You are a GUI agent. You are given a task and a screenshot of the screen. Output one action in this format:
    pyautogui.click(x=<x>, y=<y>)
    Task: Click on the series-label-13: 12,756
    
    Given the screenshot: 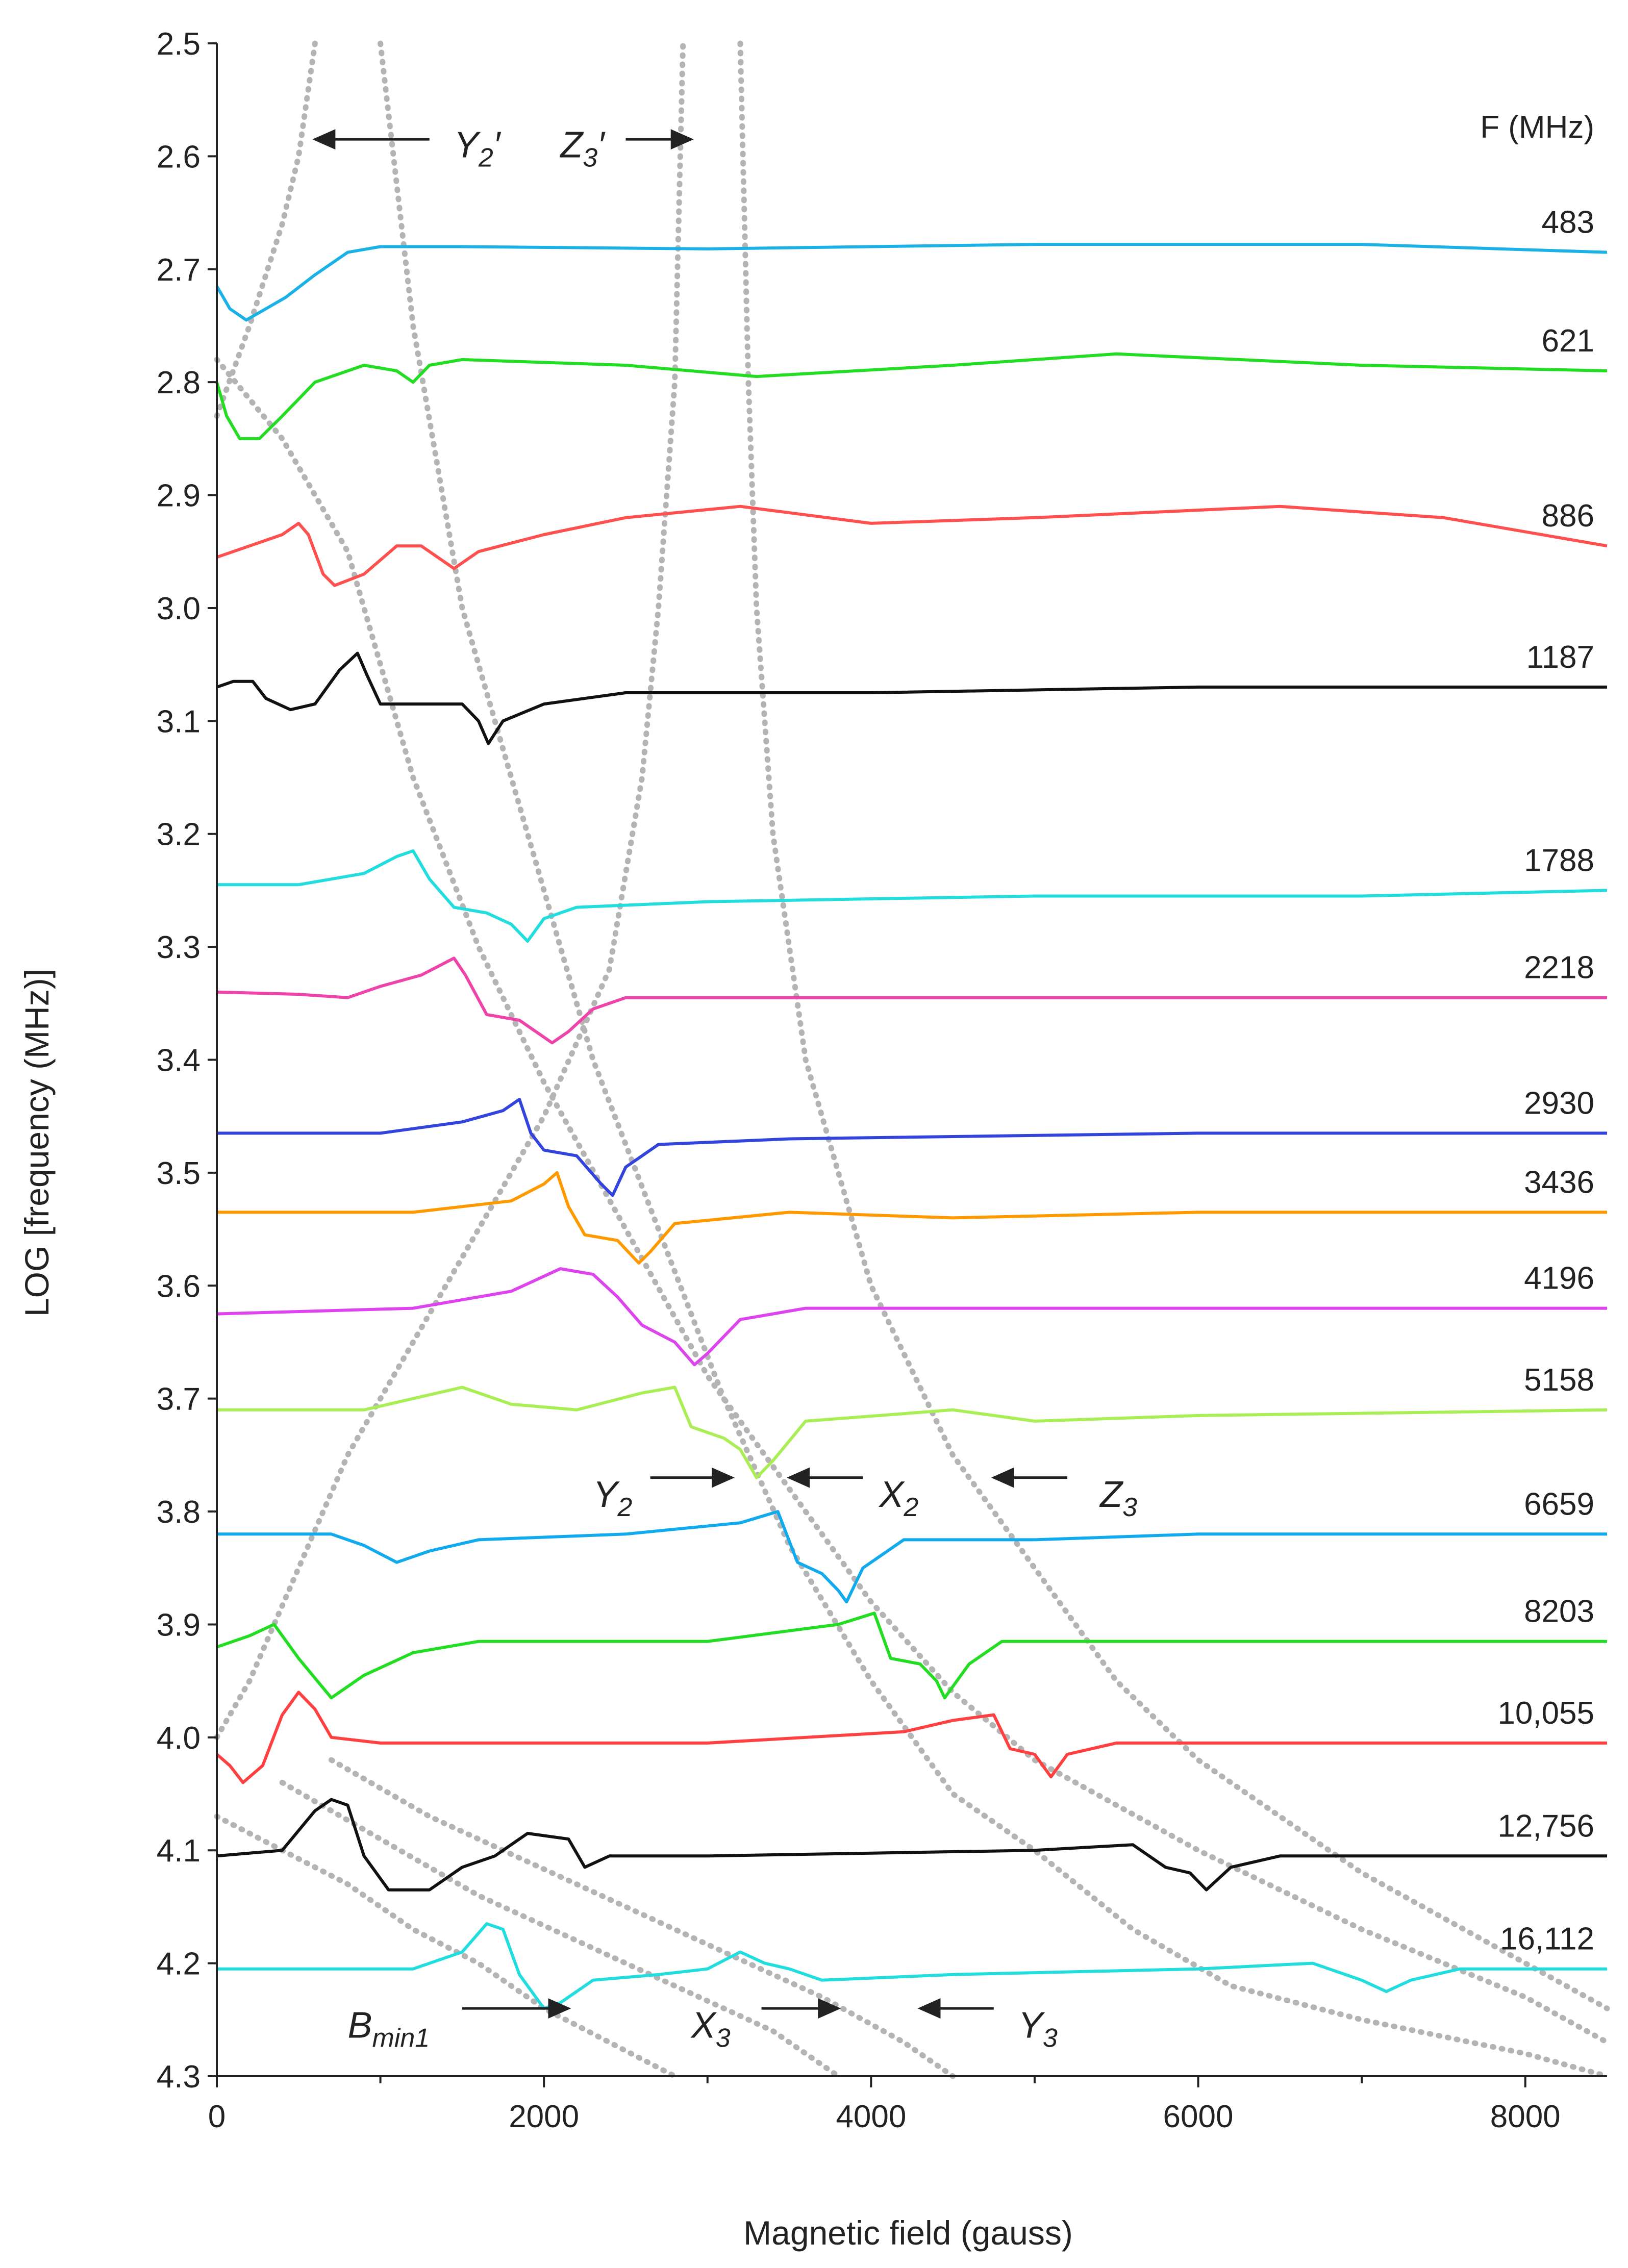 What is the action you would take?
    pyautogui.click(x=1545, y=1826)
    